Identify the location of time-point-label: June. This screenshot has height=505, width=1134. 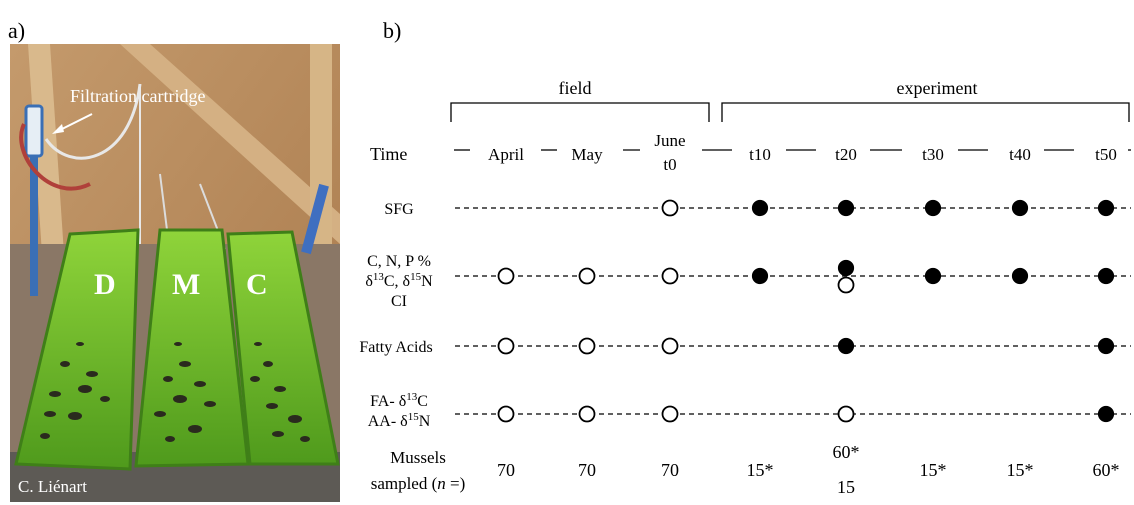
(669, 140).